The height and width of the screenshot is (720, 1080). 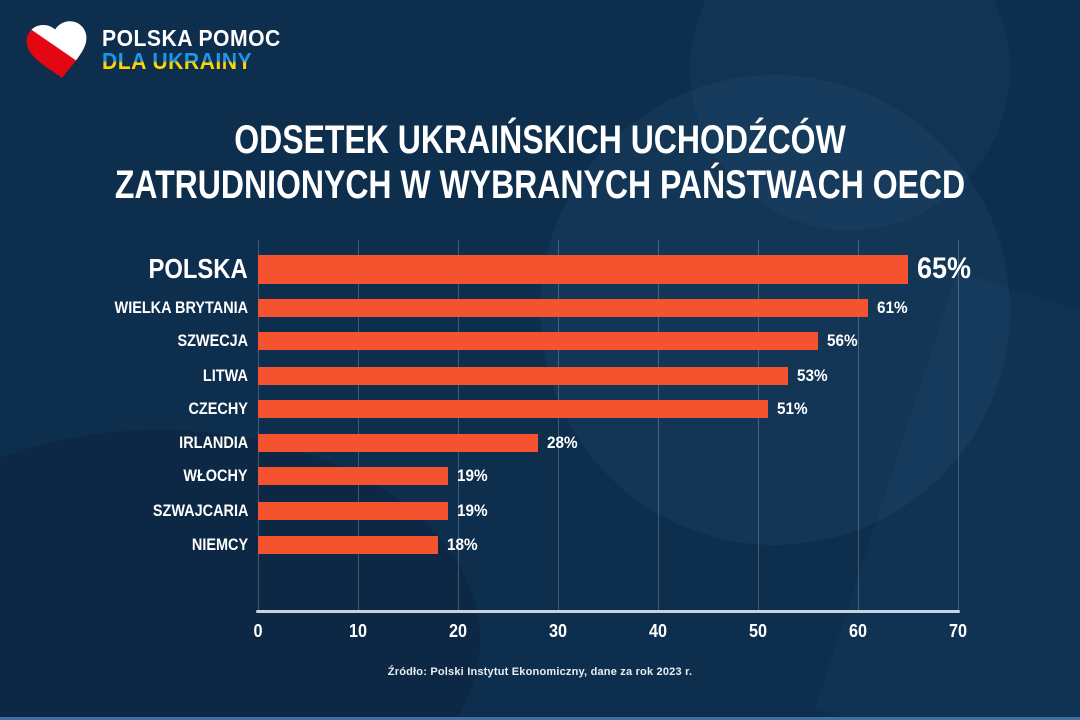 I want to click on value-label: 28%, so click(x=562, y=442).